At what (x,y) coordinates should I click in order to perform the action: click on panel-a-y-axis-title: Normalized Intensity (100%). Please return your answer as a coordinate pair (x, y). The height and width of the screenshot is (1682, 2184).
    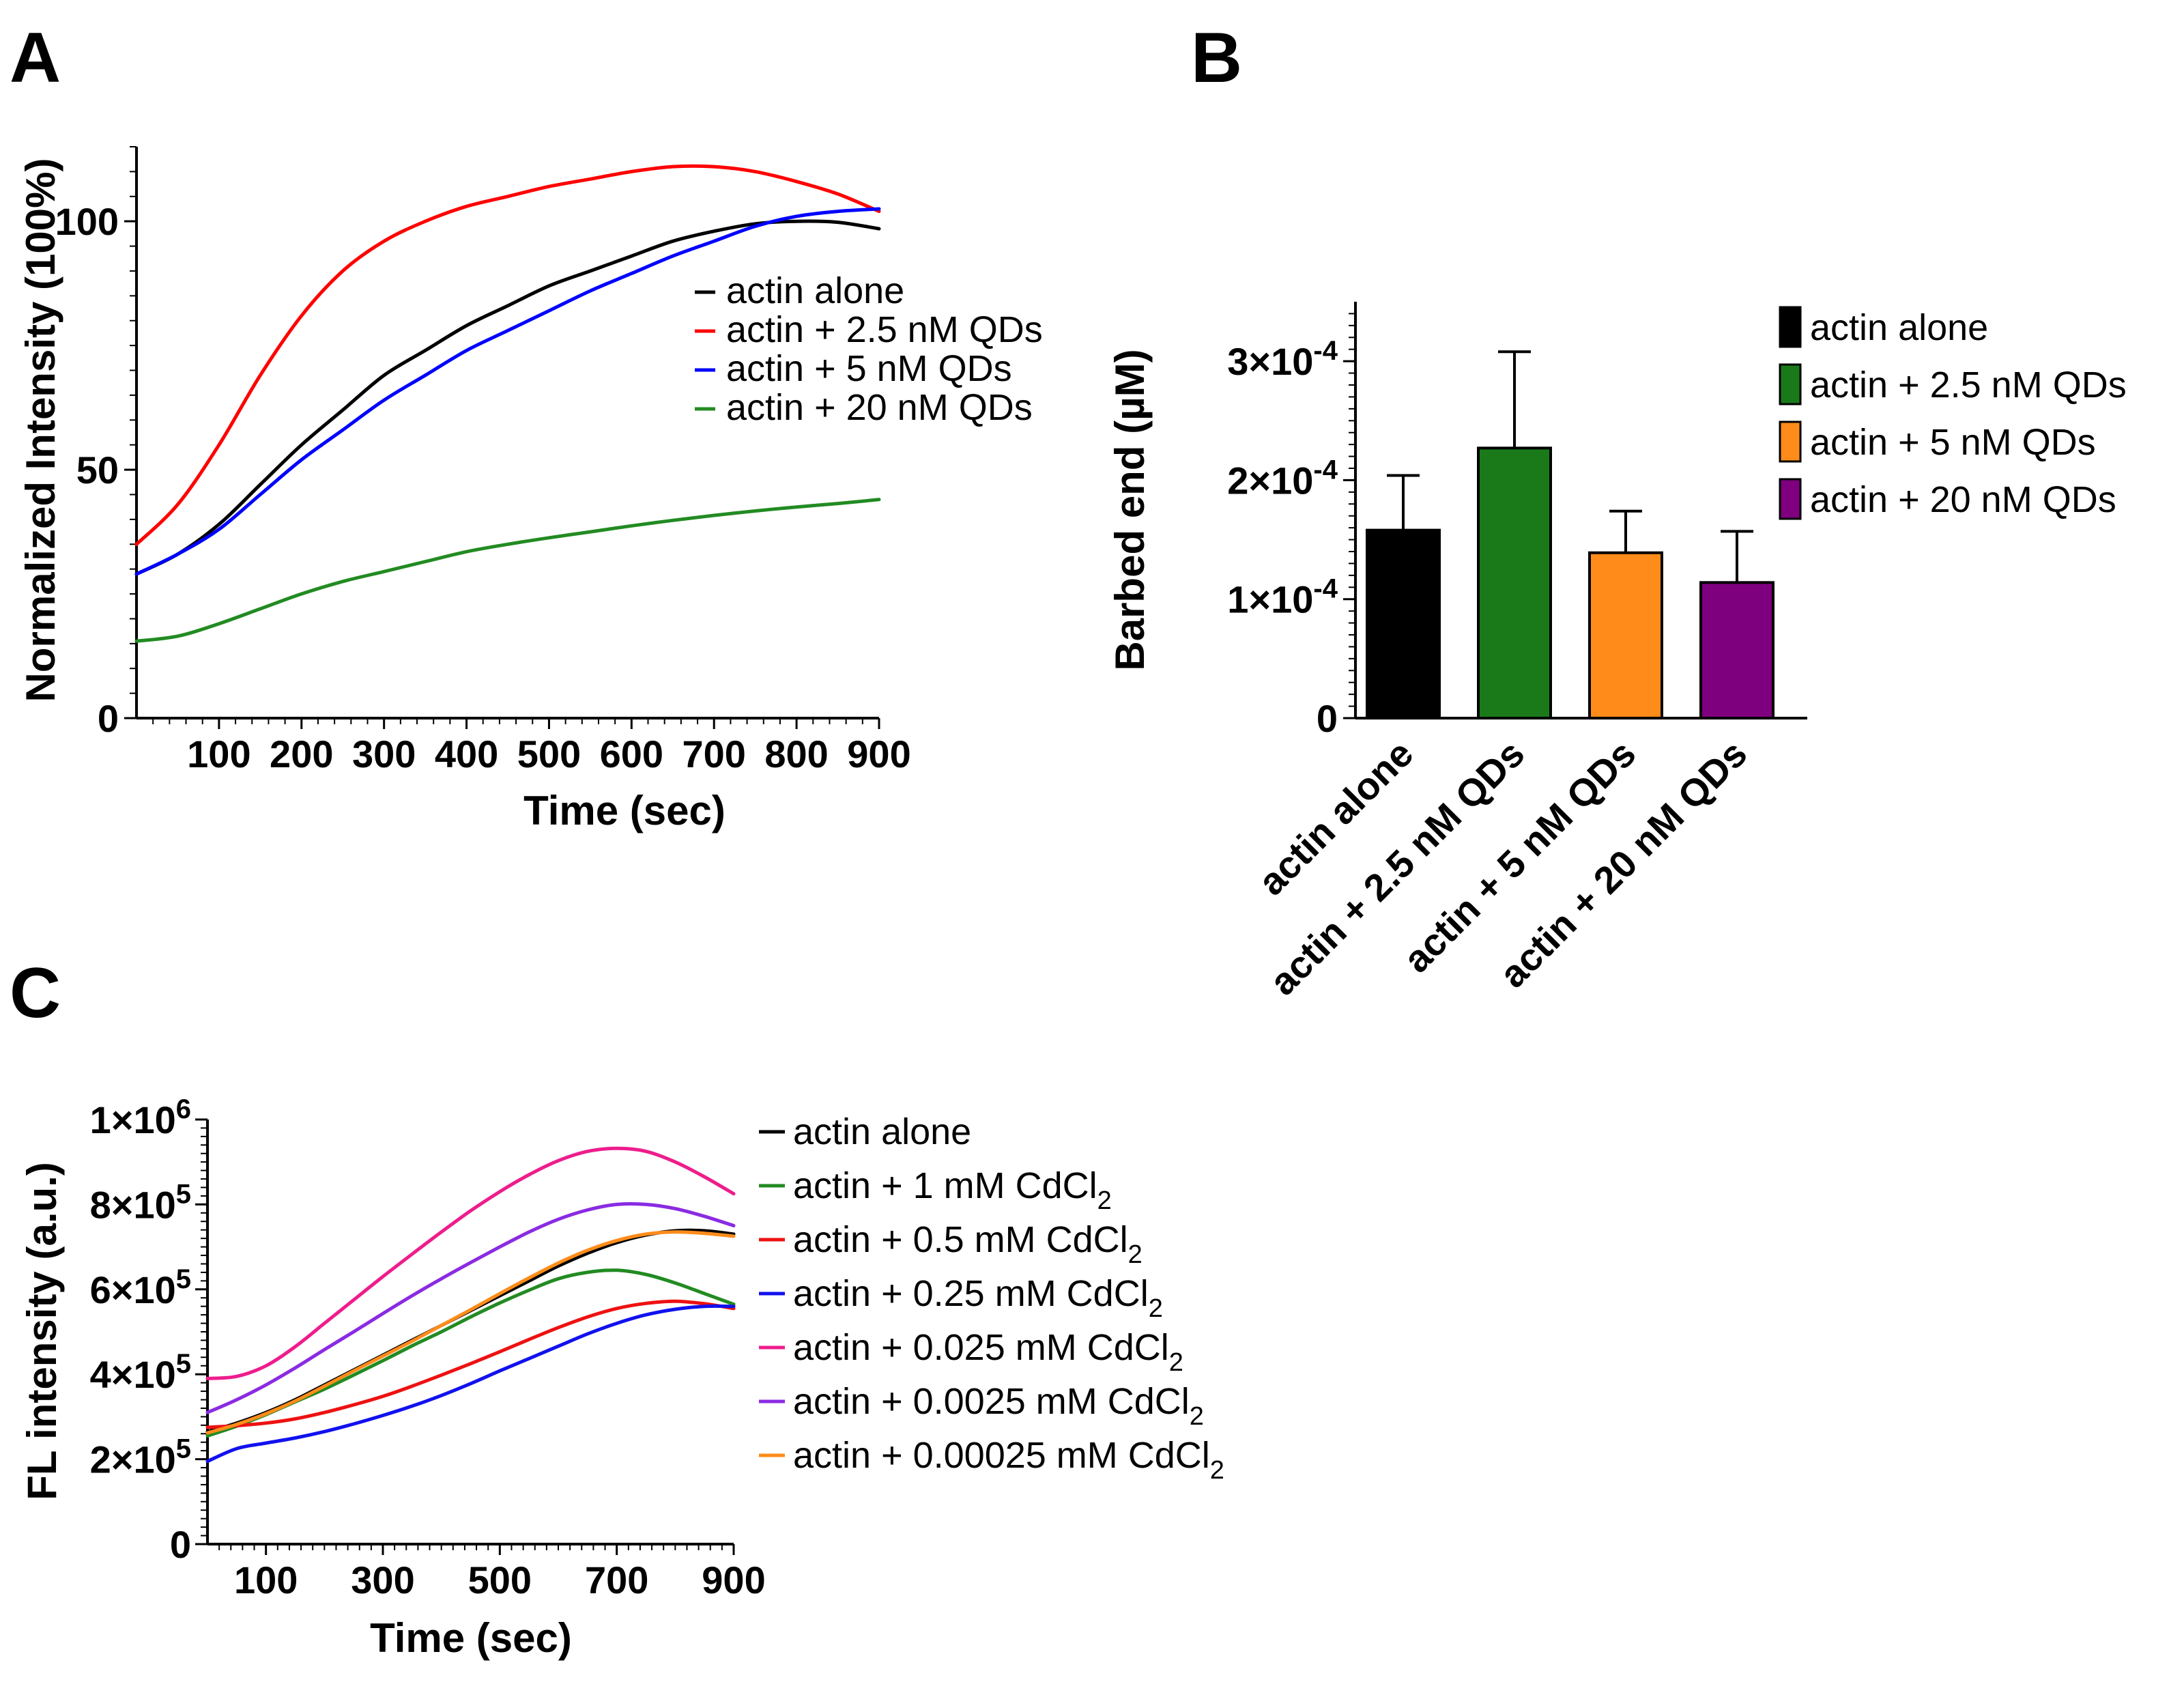
    Looking at the image, I should click on (40, 430).